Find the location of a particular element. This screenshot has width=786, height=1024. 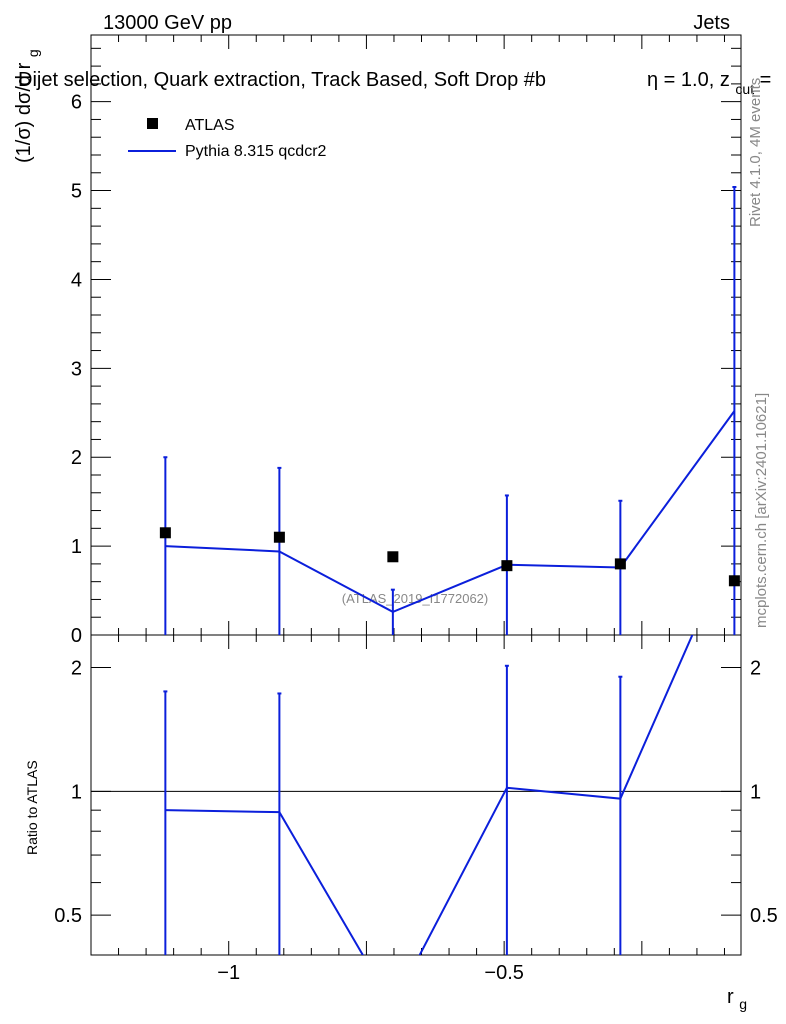

analysis-watermark: (ATLAS_2019_I1772062) is located at coordinates (415, 598).